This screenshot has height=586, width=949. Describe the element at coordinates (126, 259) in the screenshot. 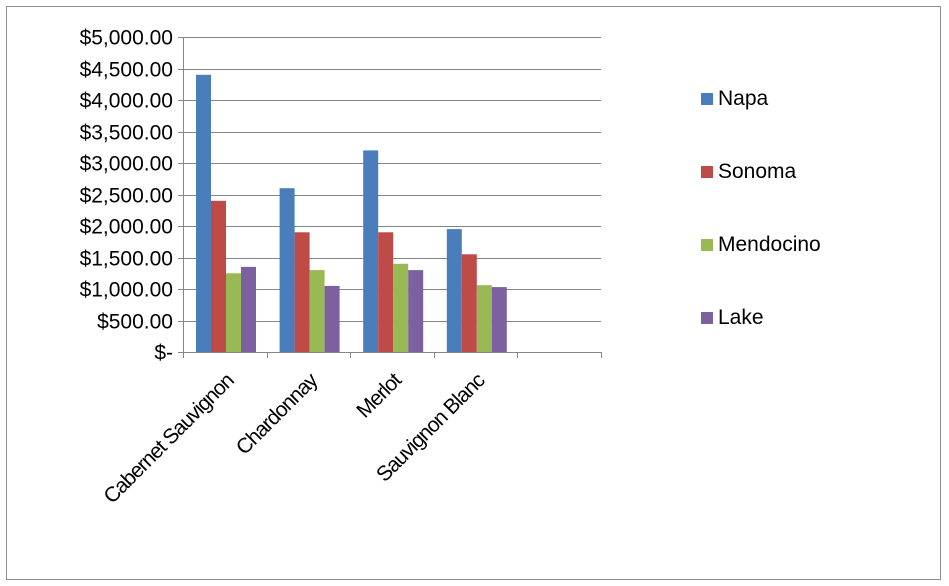

I see `y-tick-label: $1,500.00` at that location.